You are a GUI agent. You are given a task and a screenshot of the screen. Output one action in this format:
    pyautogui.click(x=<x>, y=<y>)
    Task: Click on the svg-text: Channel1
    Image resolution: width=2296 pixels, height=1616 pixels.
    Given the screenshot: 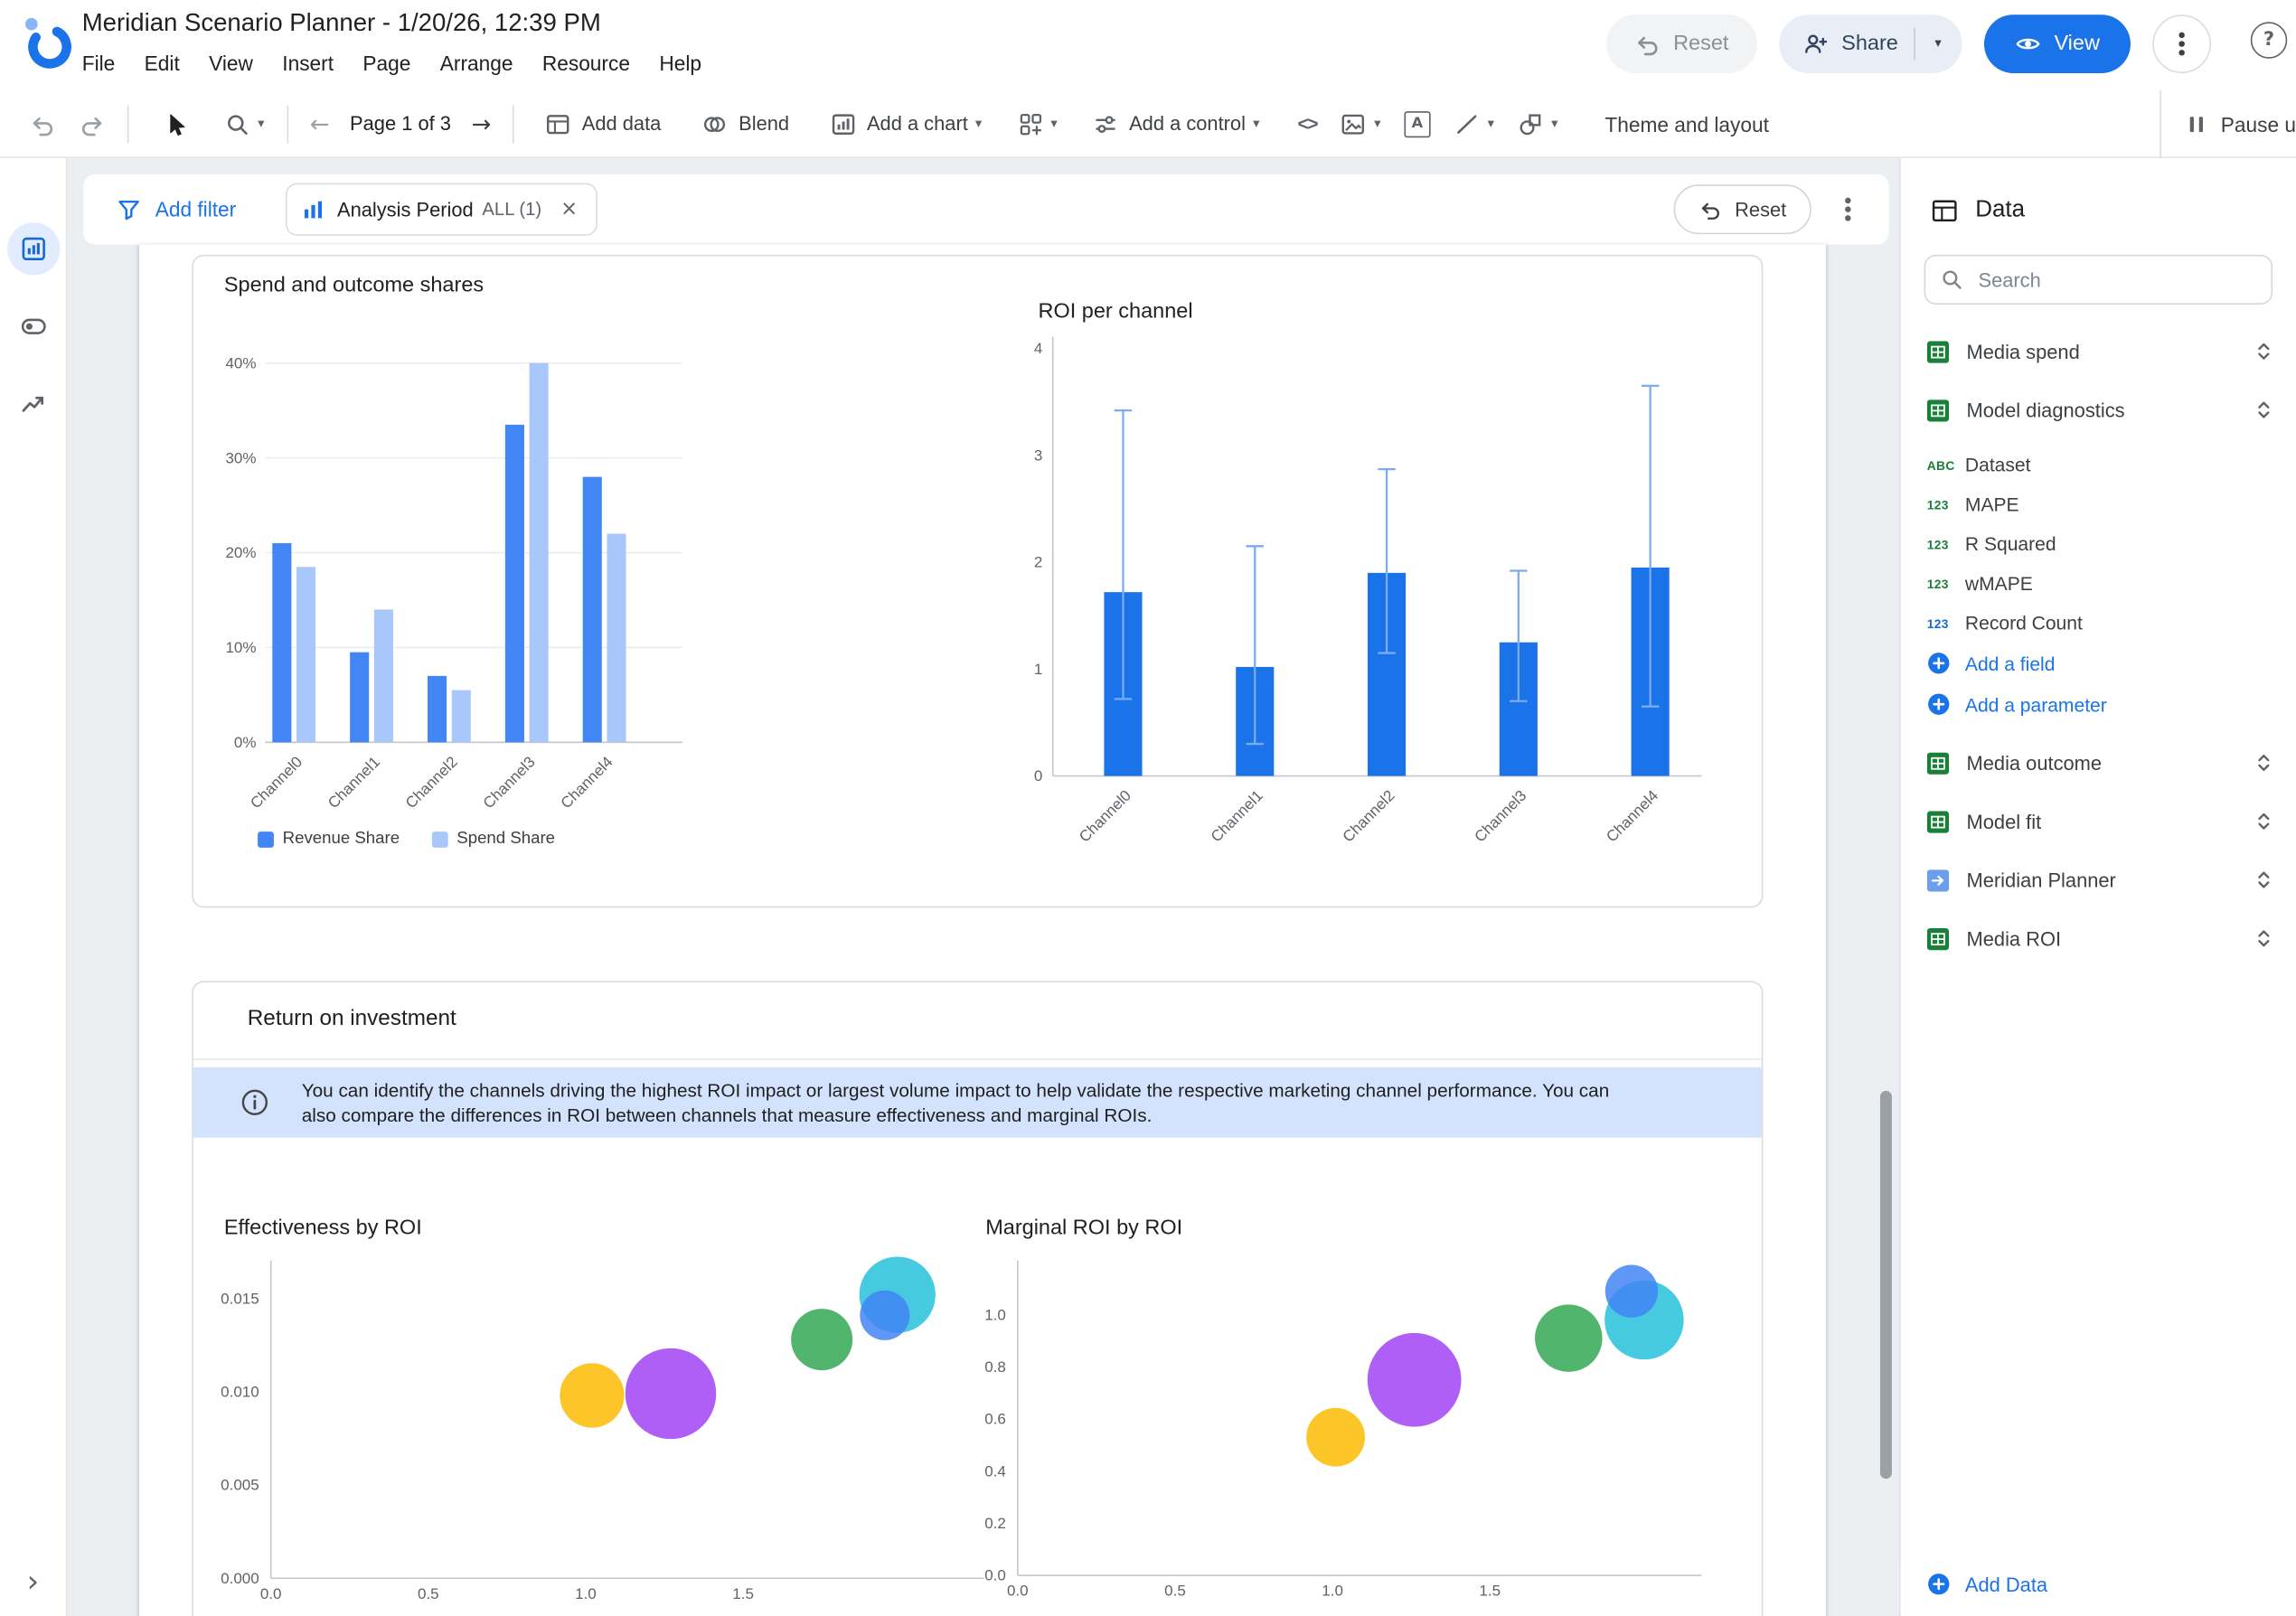 What is the action you would take?
    pyautogui.click(x=354, y=783)
    